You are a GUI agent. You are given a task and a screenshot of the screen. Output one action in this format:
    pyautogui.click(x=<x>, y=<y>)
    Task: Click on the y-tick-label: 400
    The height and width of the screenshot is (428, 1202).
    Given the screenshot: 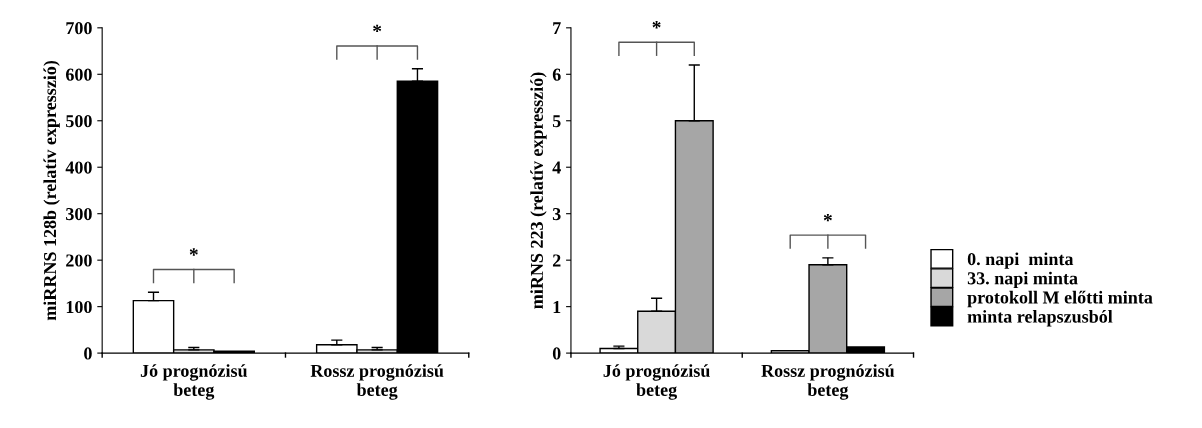 What is the action you would take?
    pyautogui.click(x=78, y=167)
    